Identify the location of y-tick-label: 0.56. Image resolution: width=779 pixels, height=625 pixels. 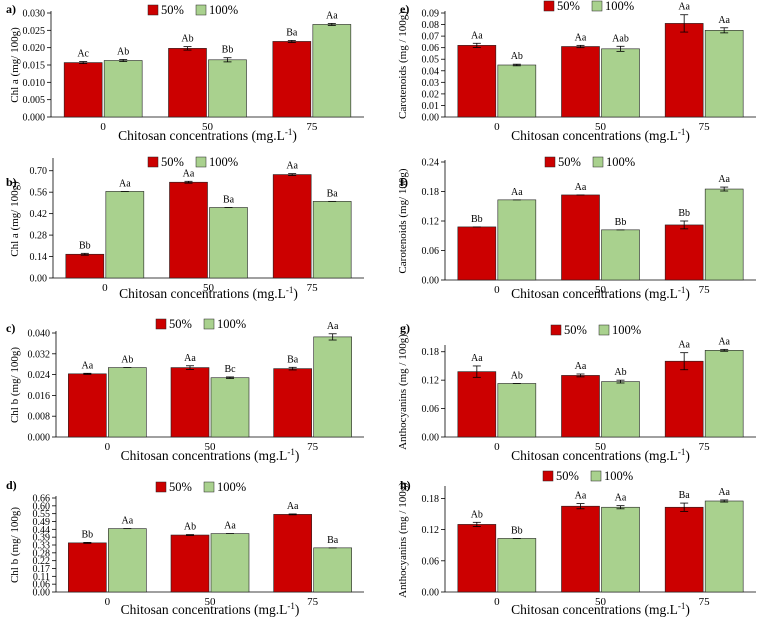
(39, 193).